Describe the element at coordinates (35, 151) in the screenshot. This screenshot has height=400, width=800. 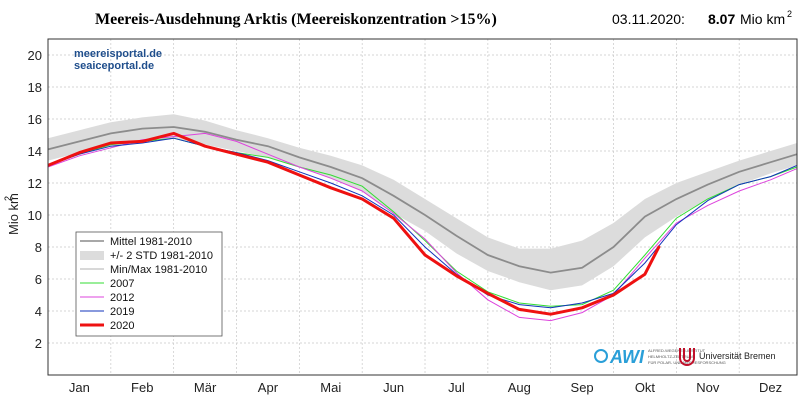
I see `y-tick-label: 14` at that location.